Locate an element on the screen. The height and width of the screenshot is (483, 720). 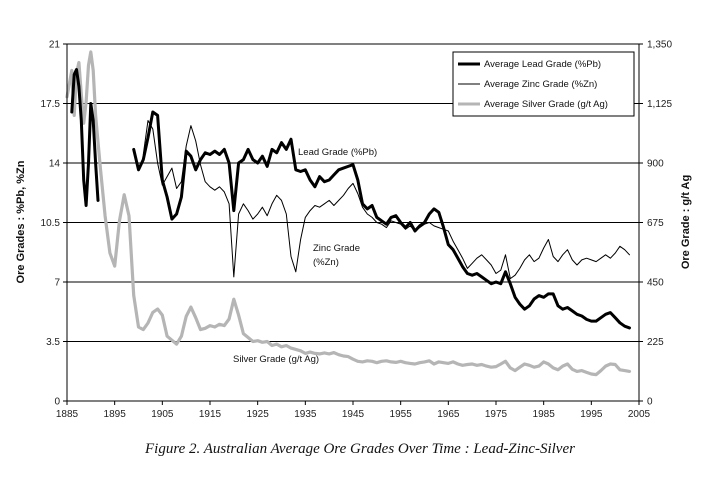
right-tick-labels: 0 225 450 675 900 1,125 1,350 is located at coordinates (655, 224).